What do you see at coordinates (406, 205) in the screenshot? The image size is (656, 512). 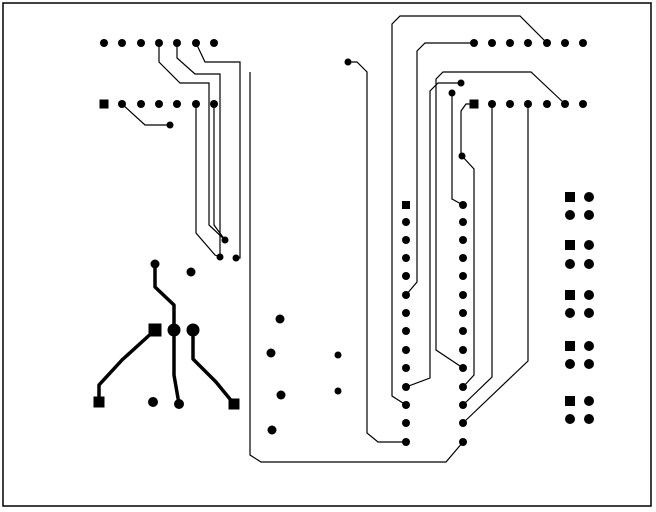 I see `ic-pin1-pad` at bounding box center [406, 205].